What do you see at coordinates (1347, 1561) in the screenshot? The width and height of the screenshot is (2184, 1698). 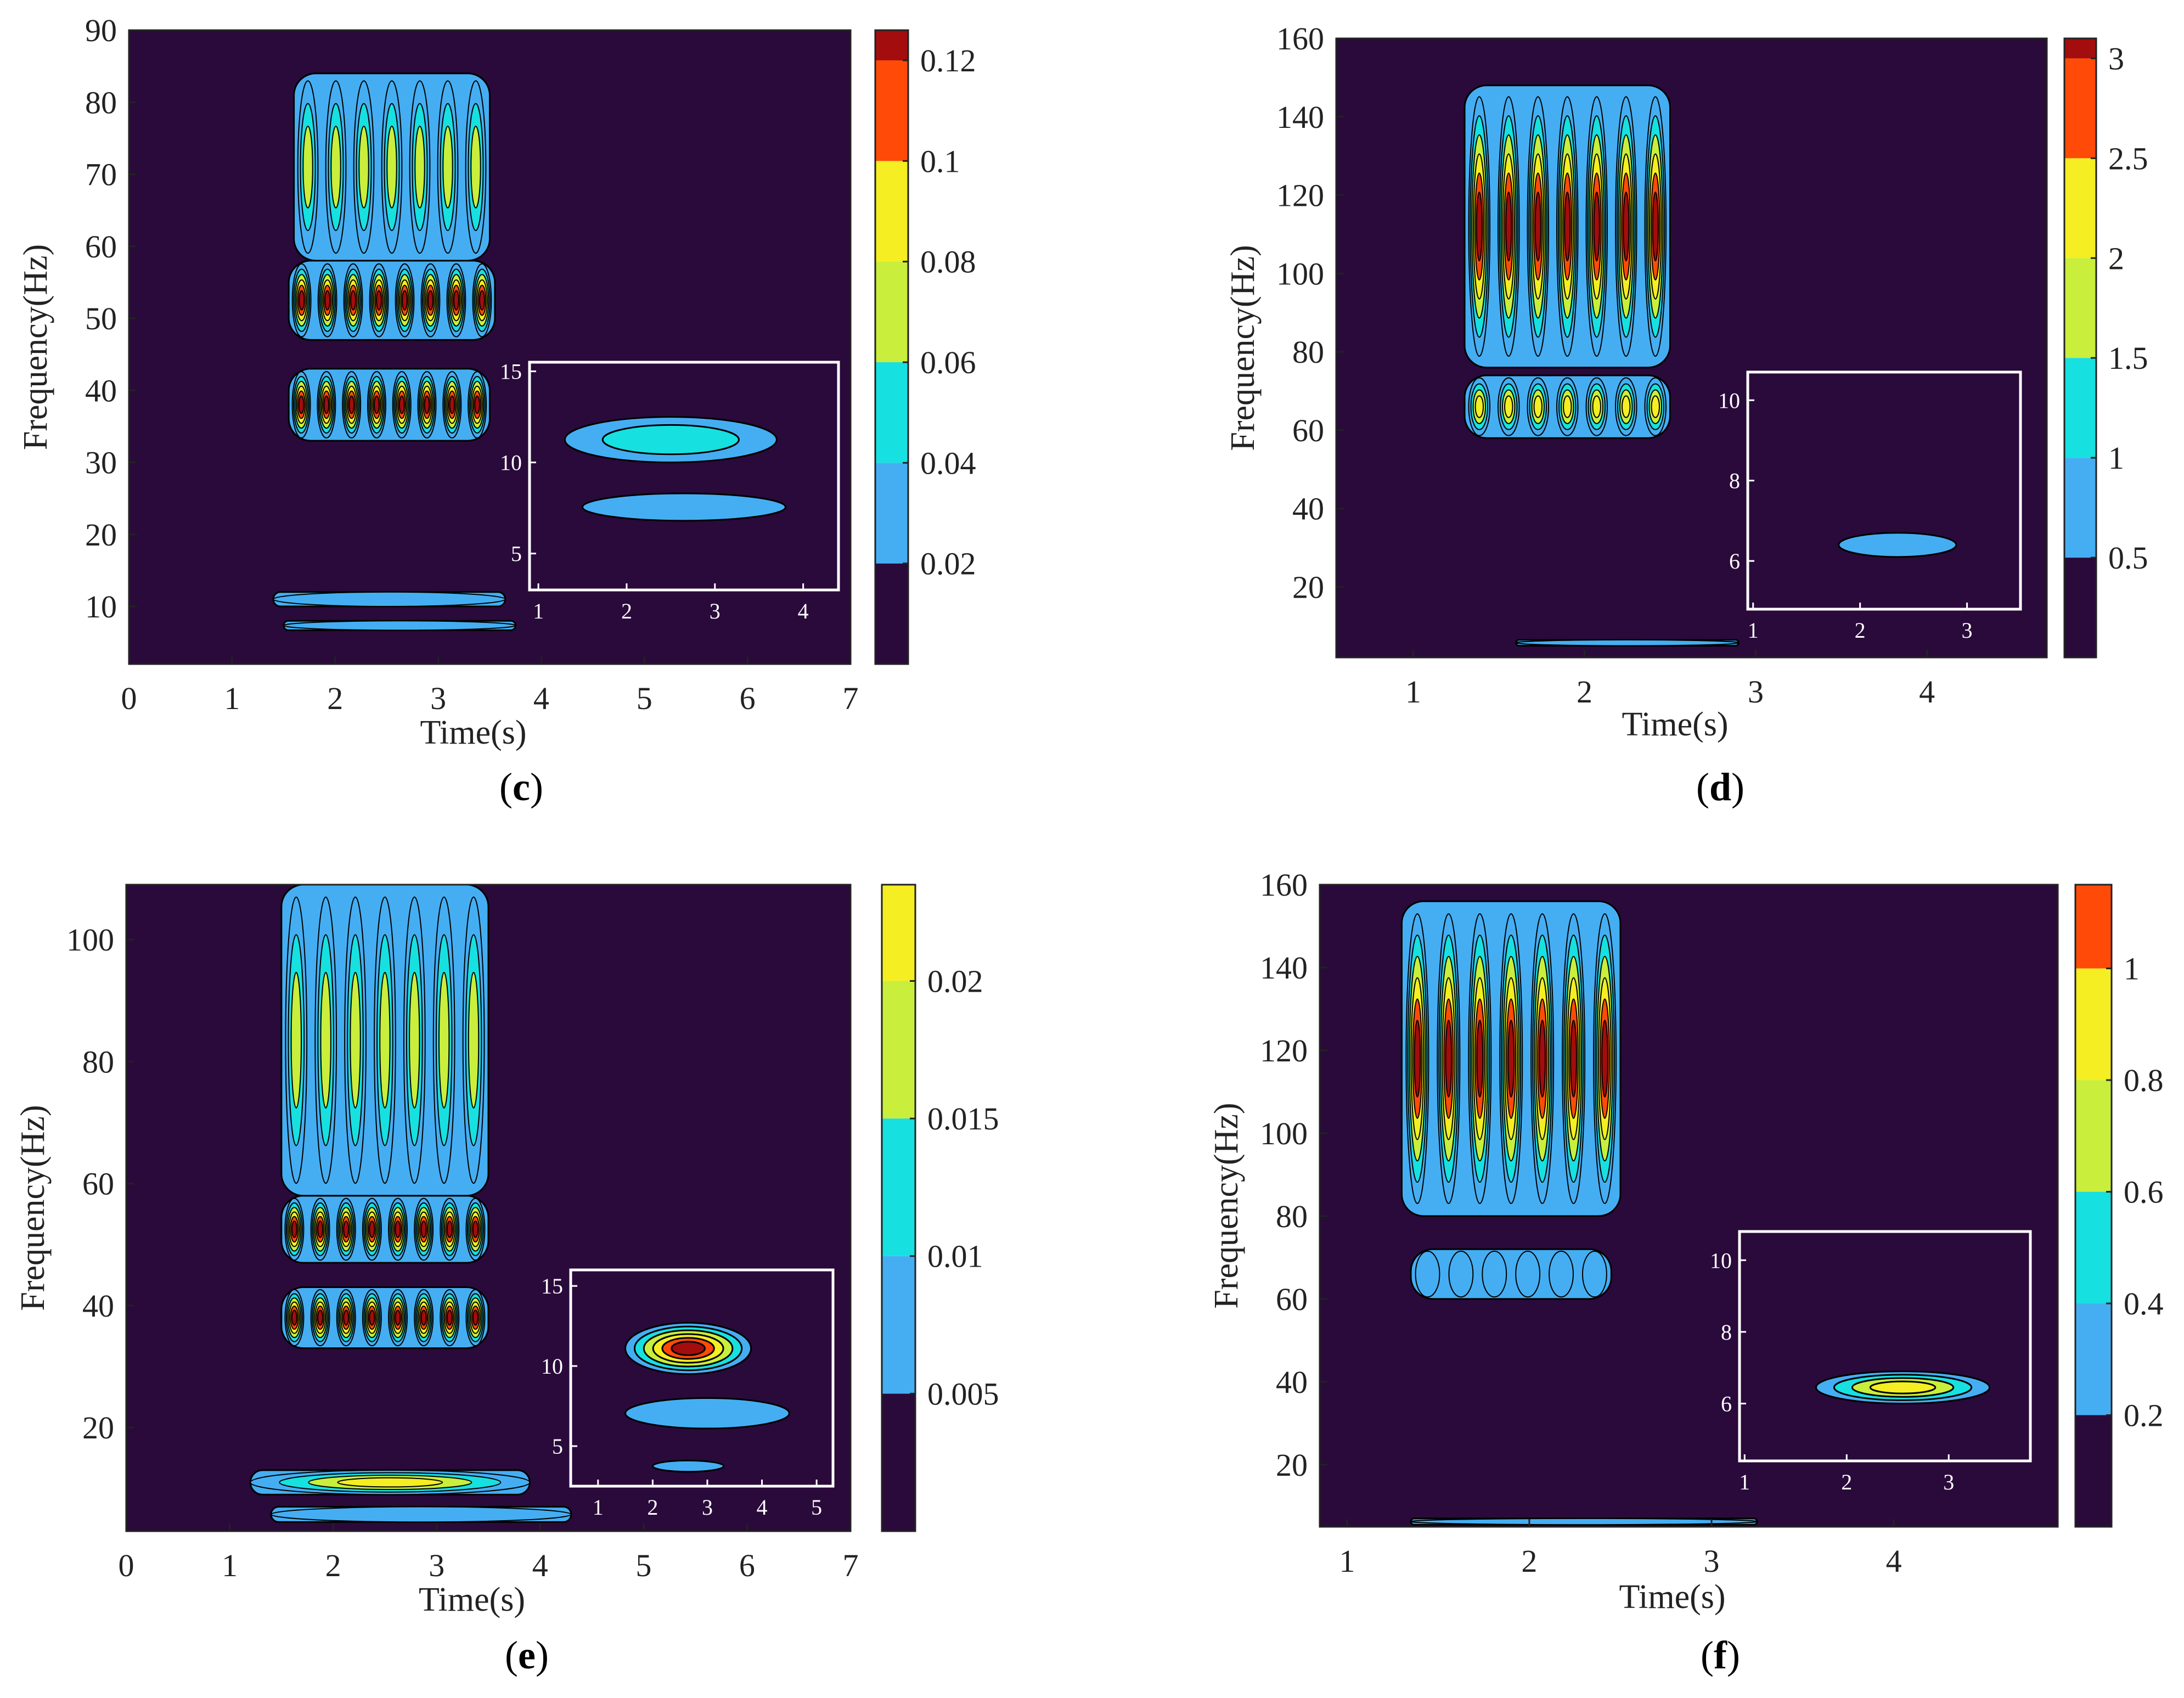 I see `x-tick-label: 1` at bounding box center [1347, 1561].